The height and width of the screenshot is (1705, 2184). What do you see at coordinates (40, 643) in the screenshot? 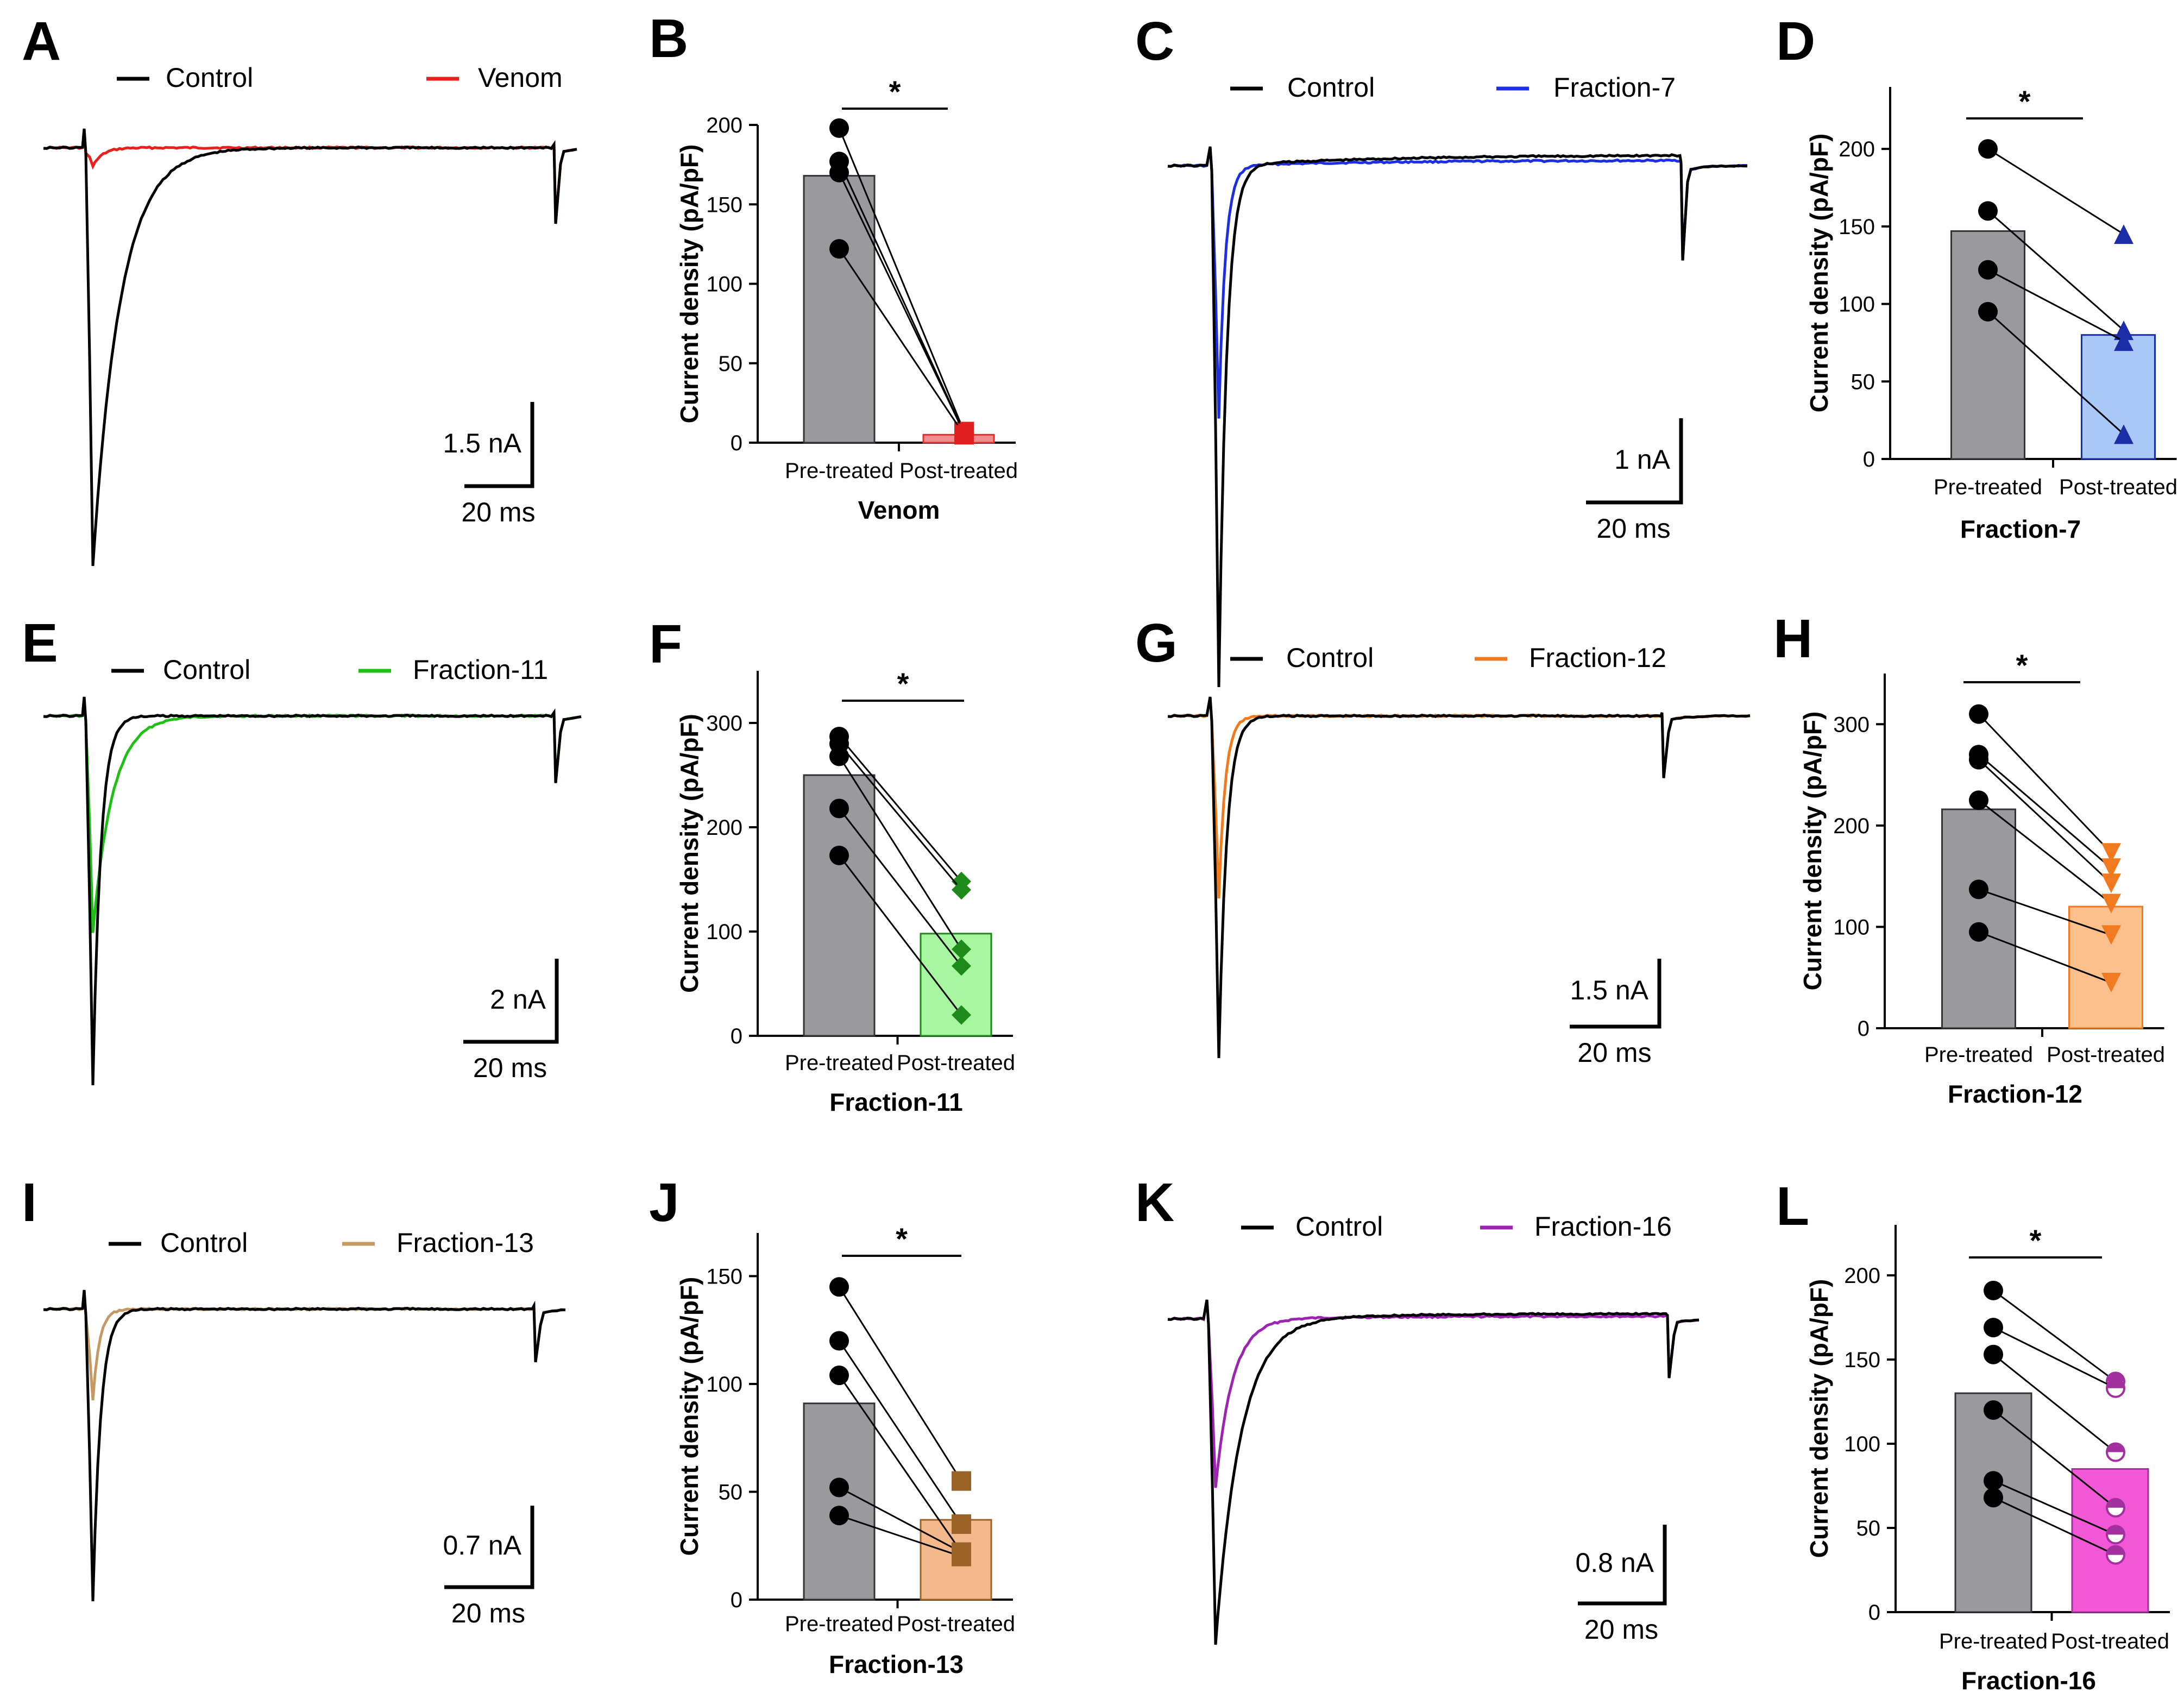
I see `panel-label-e: E` at bounding box center [40, 643].